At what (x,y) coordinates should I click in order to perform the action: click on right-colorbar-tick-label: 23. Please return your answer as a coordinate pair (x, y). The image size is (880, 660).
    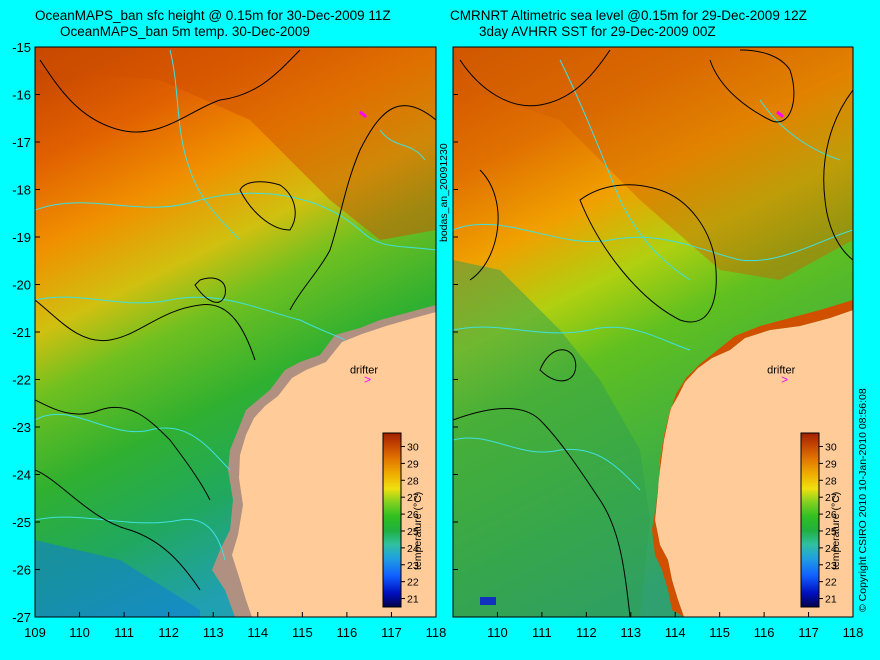
    Looking at the image, I should click on (831, 566).